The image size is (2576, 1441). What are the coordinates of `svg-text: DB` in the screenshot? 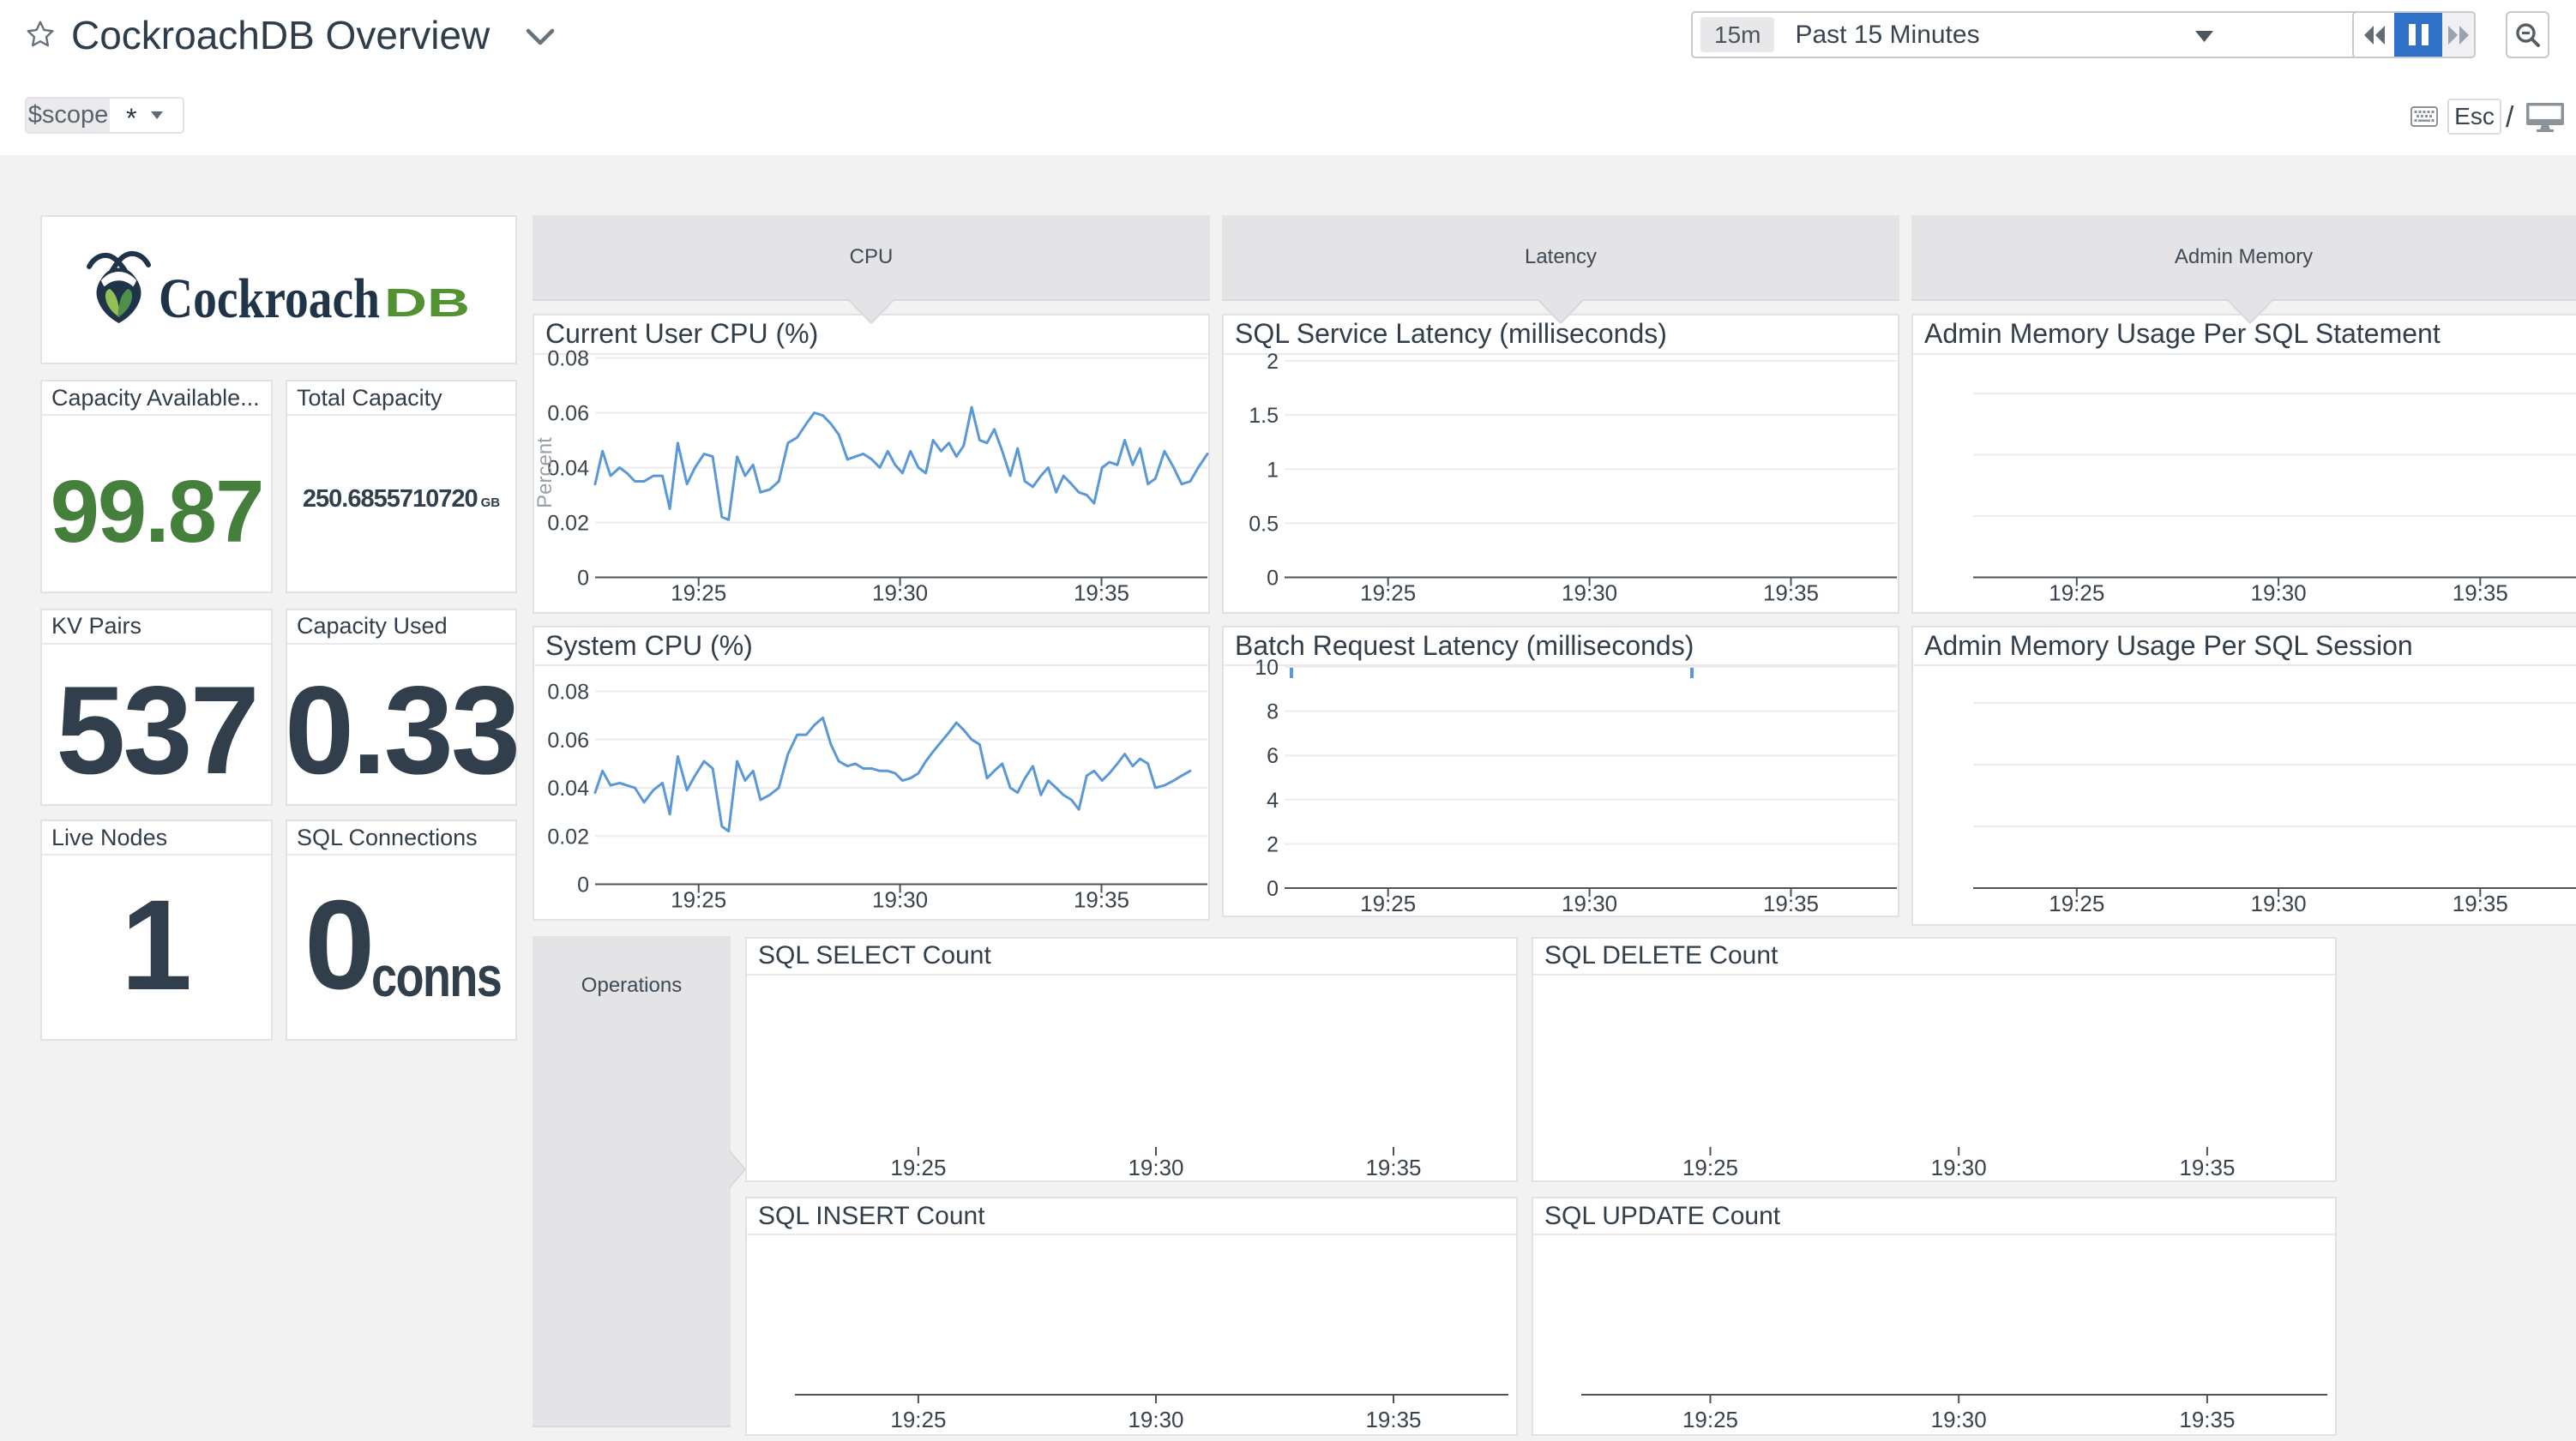 It's located at (427, 302).